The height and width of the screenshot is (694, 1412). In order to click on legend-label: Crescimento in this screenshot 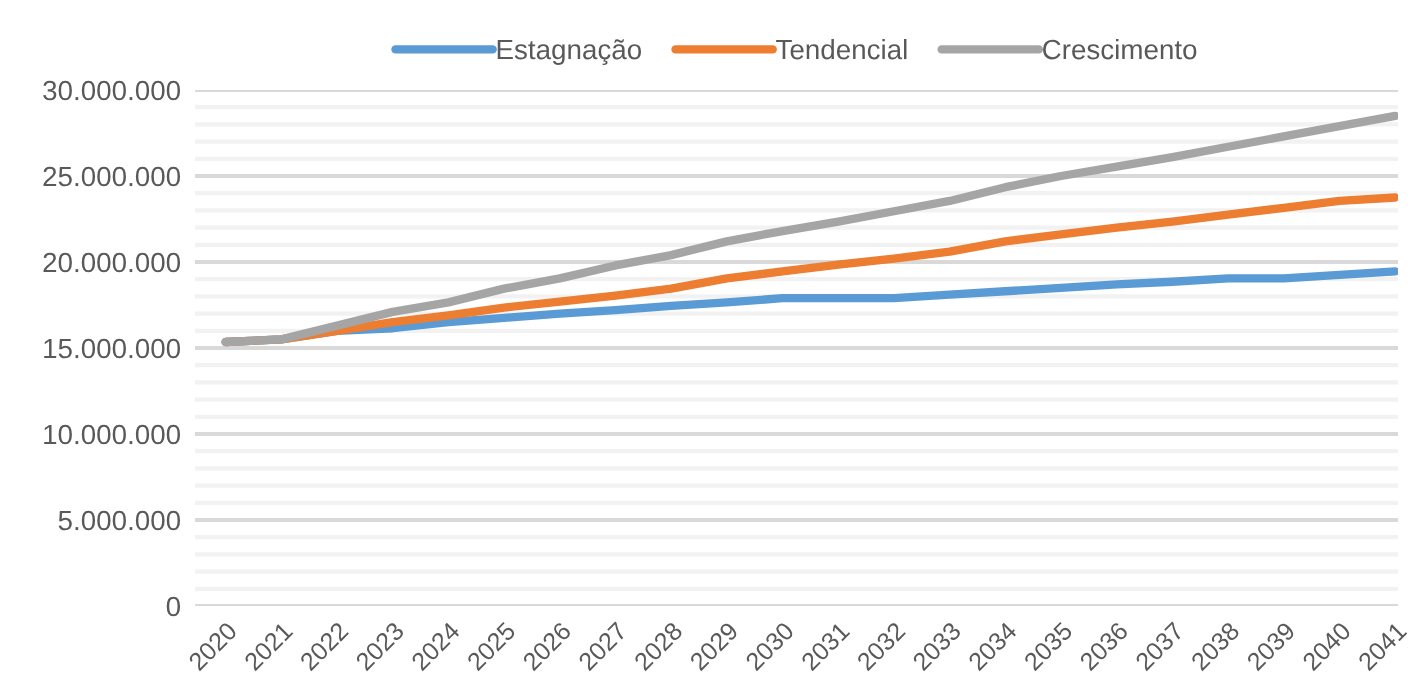, I will do `click(1120, 49)`.